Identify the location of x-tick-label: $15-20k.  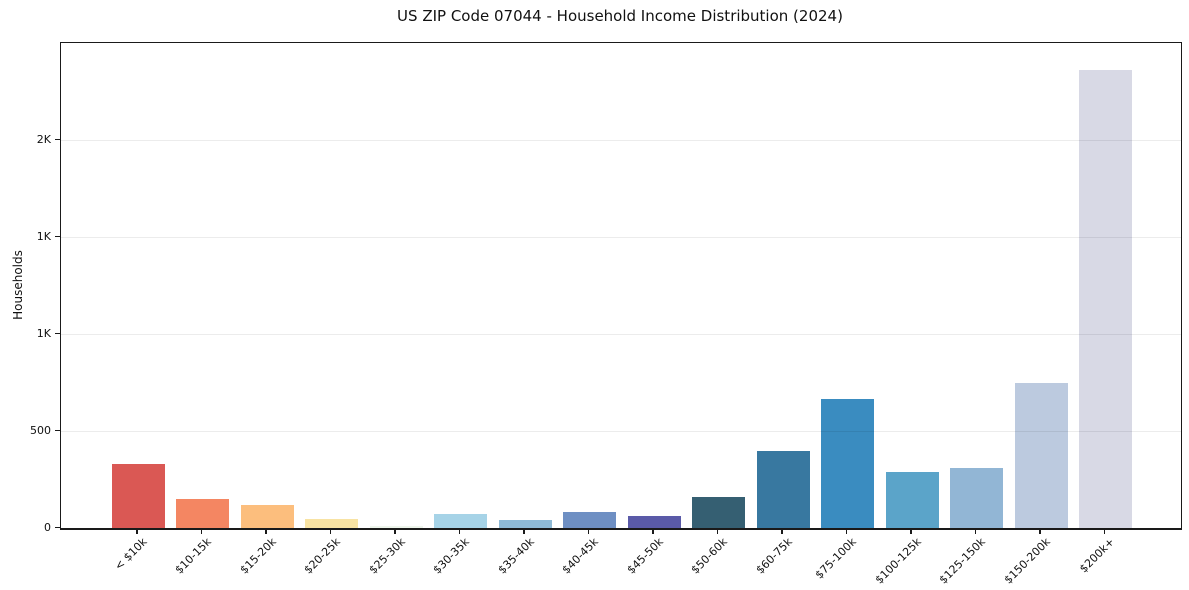
(258, 556).